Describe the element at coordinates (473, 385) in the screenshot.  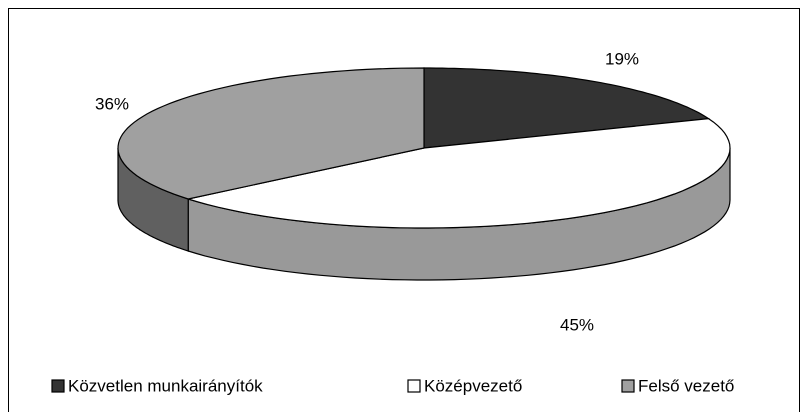
I see `legend-label: Középvezető` at that location.